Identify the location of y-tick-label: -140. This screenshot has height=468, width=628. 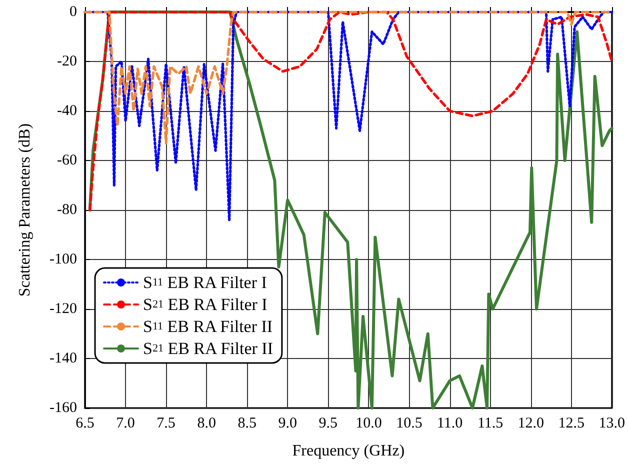
(63, 358).